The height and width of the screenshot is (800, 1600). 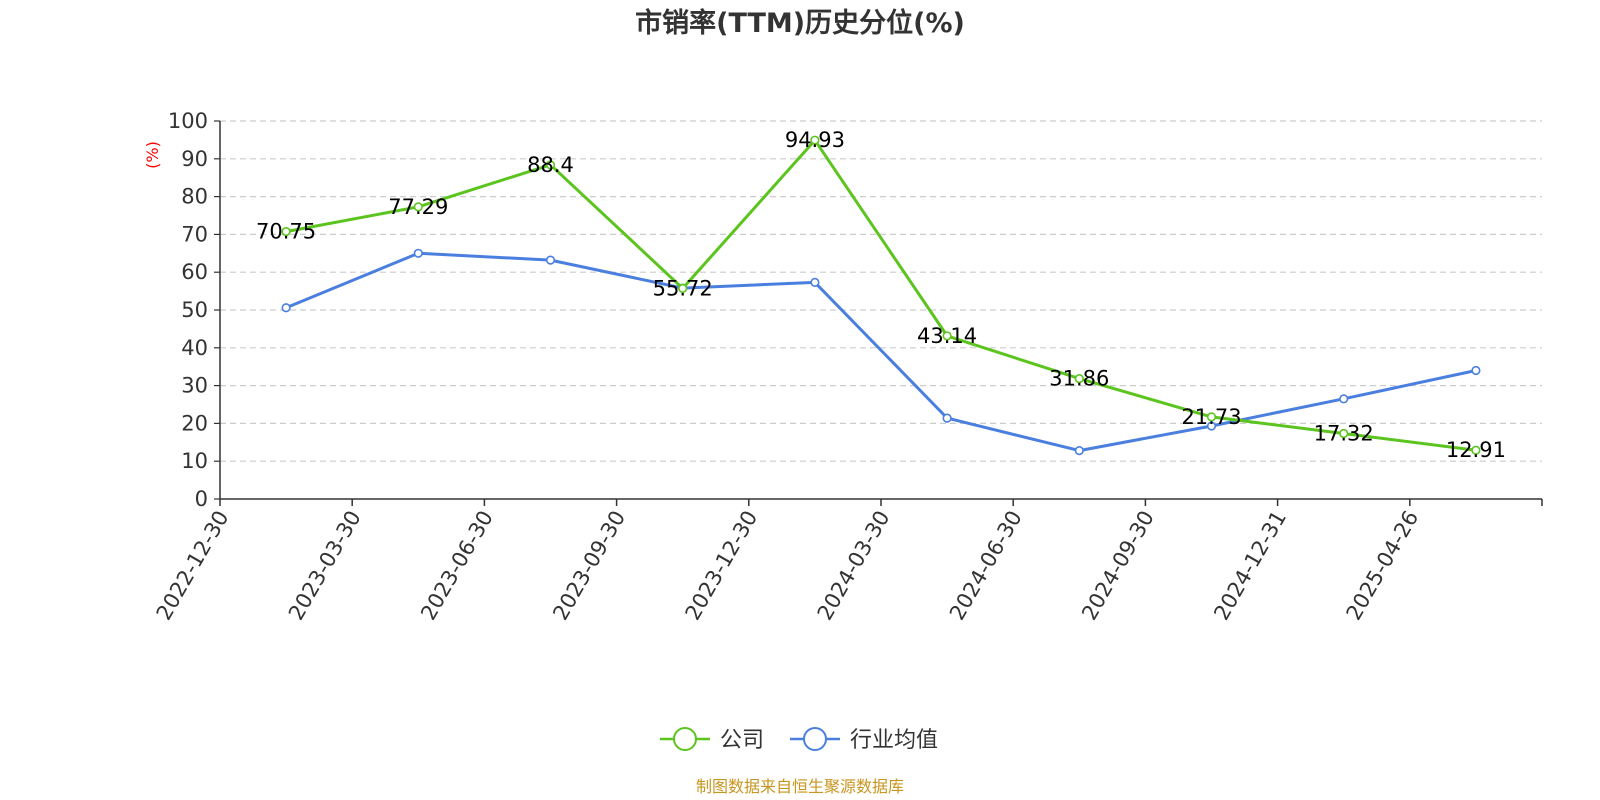 I want to click on data-label: 88.4, so click(x=550, y=165).